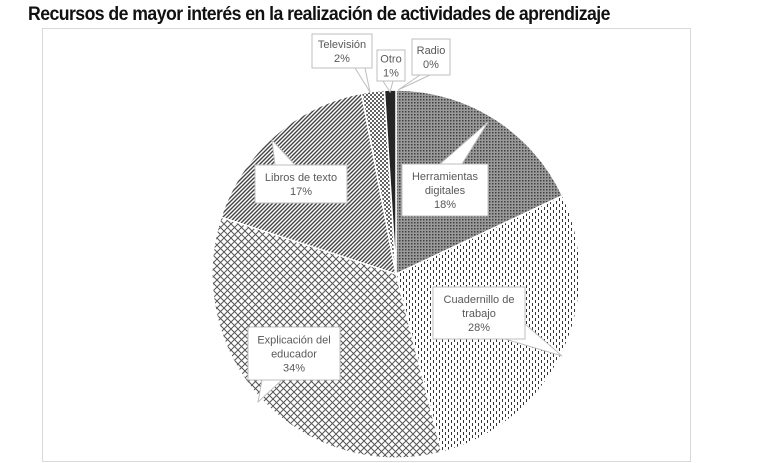 The height and width of the screenshot is (463, 761). I want to click on data-label-name: Libros de texto, so click(301, 178).